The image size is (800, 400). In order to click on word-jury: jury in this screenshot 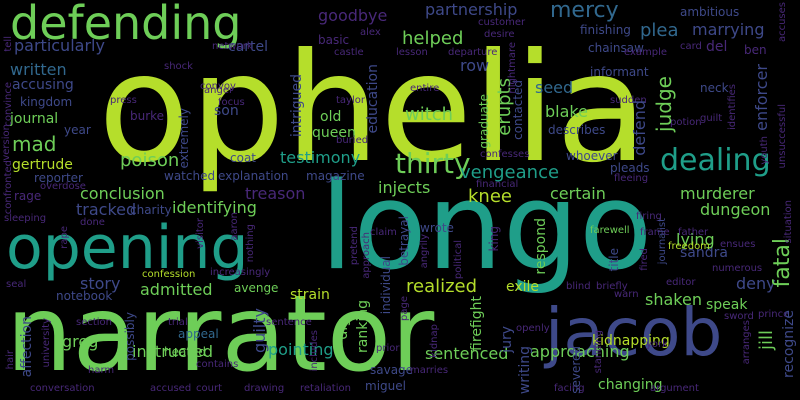, I will do `click(507, 339)`.